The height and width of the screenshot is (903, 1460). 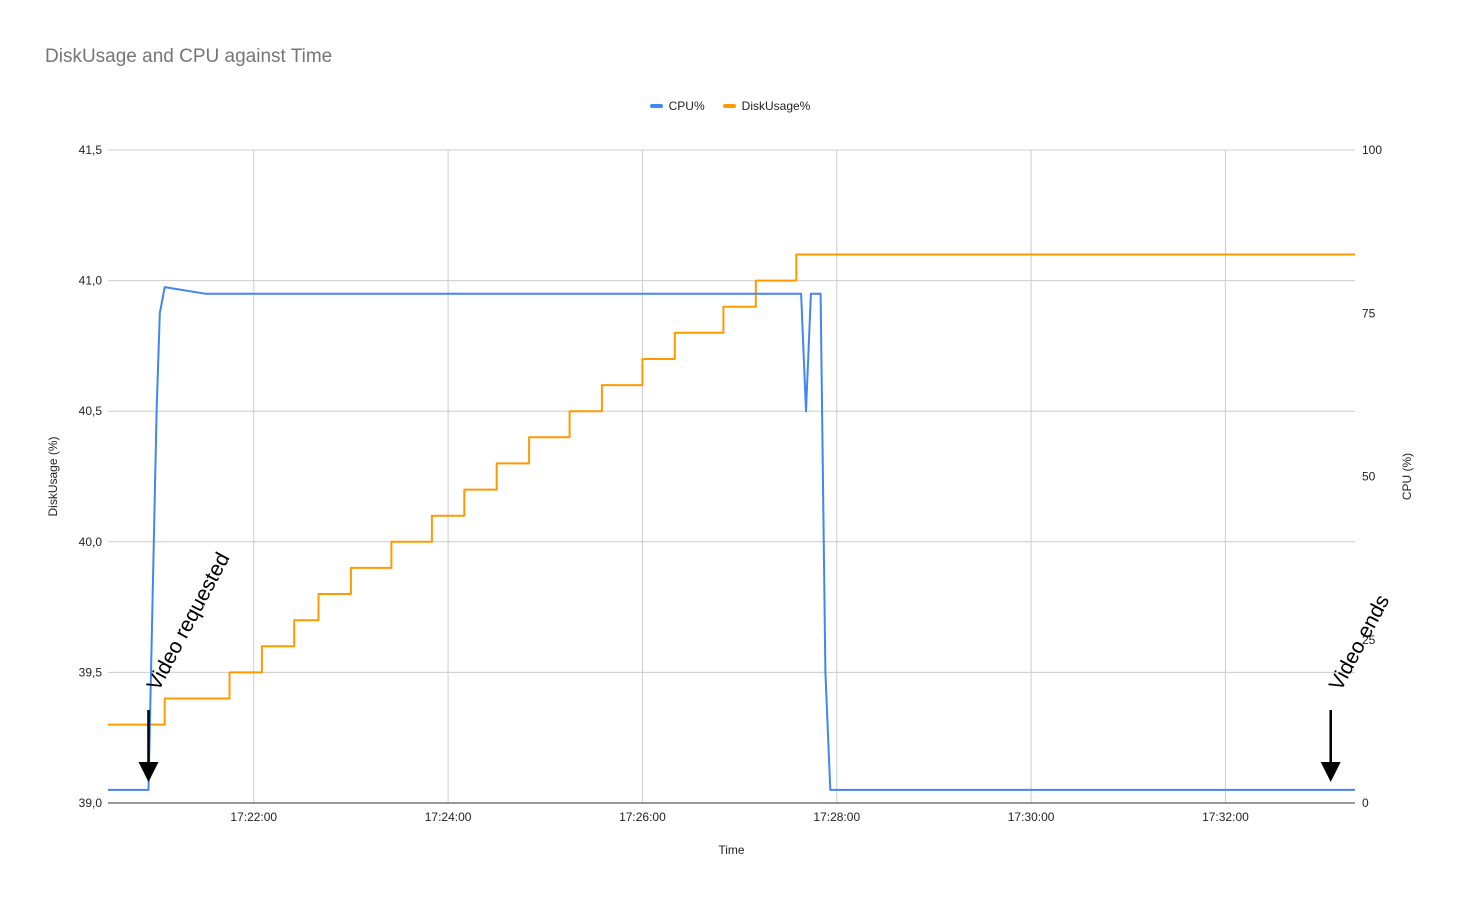 I want to click on y-left-tick-label: 39,0, so click(x=91, y=803).